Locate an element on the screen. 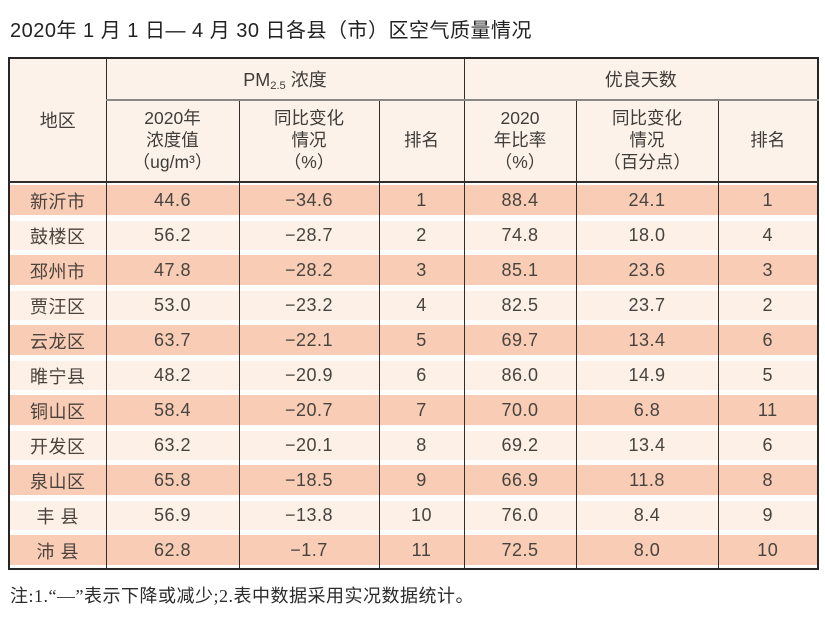 Image resolution: width=825 pixels, height=620 pixels. region-cell: 鼓楼区 is located at coordinates (57, 235).